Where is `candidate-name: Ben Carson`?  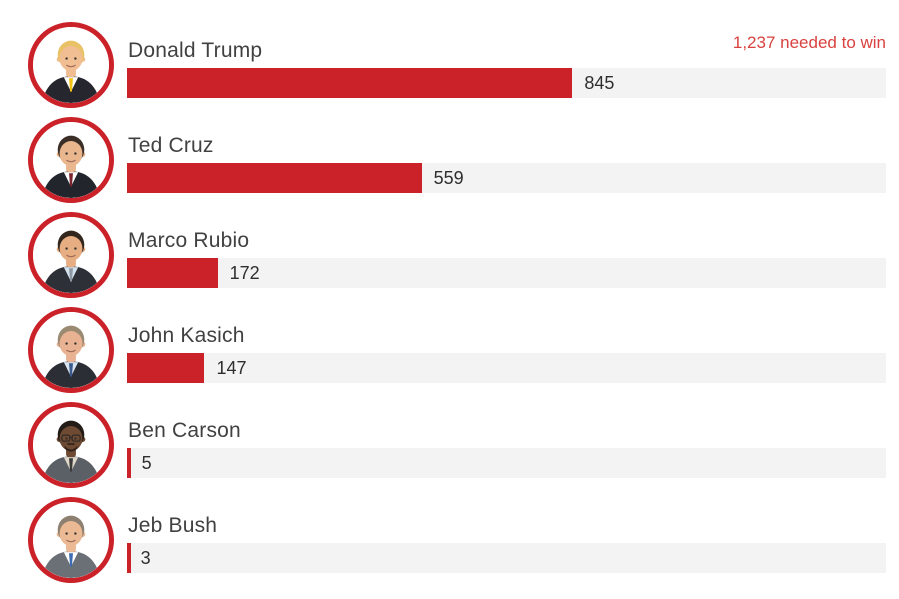 candidate-name: Ben Carson is located at coordinates (184, 430).